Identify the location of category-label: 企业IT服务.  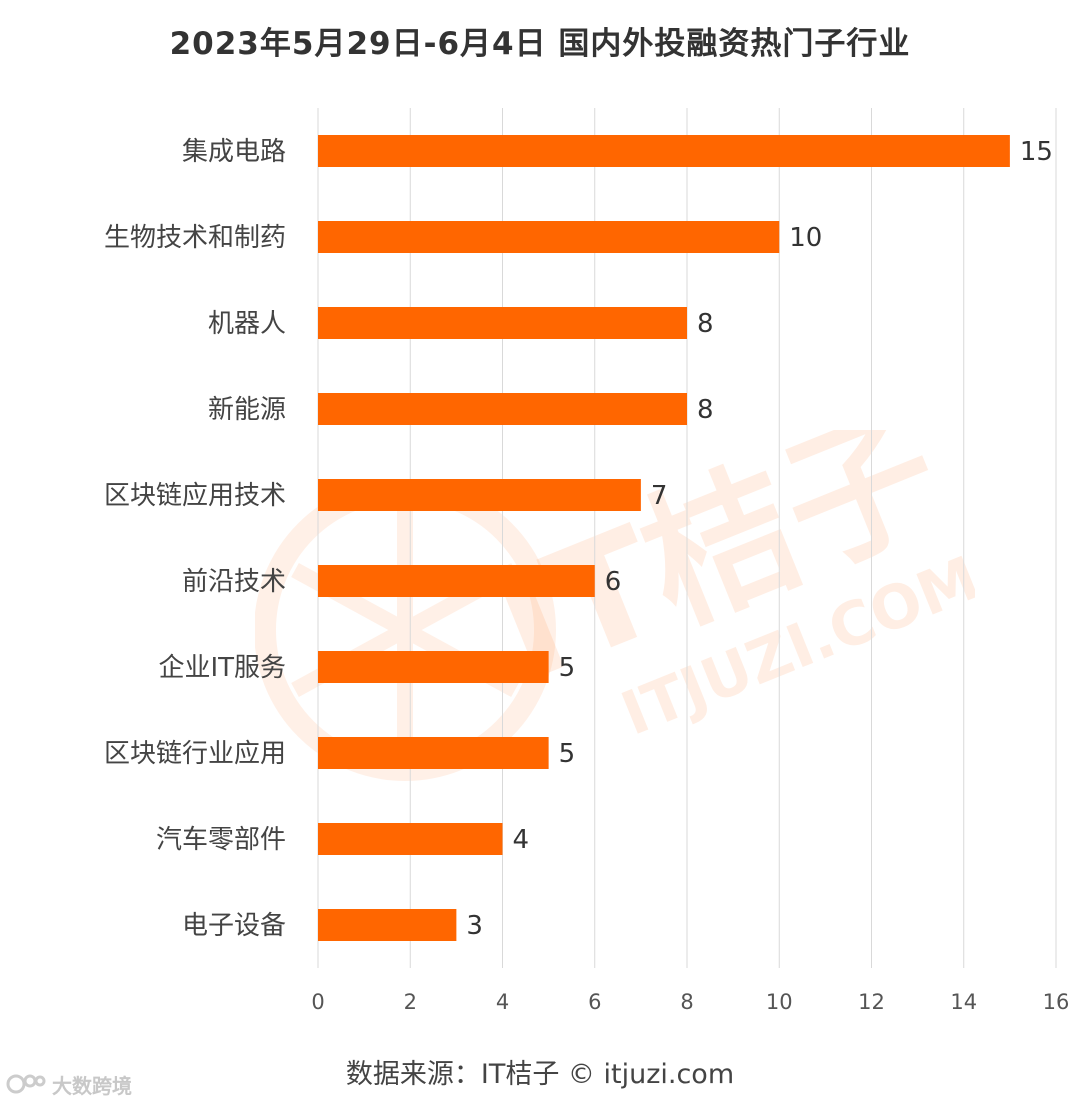
(222, 668).